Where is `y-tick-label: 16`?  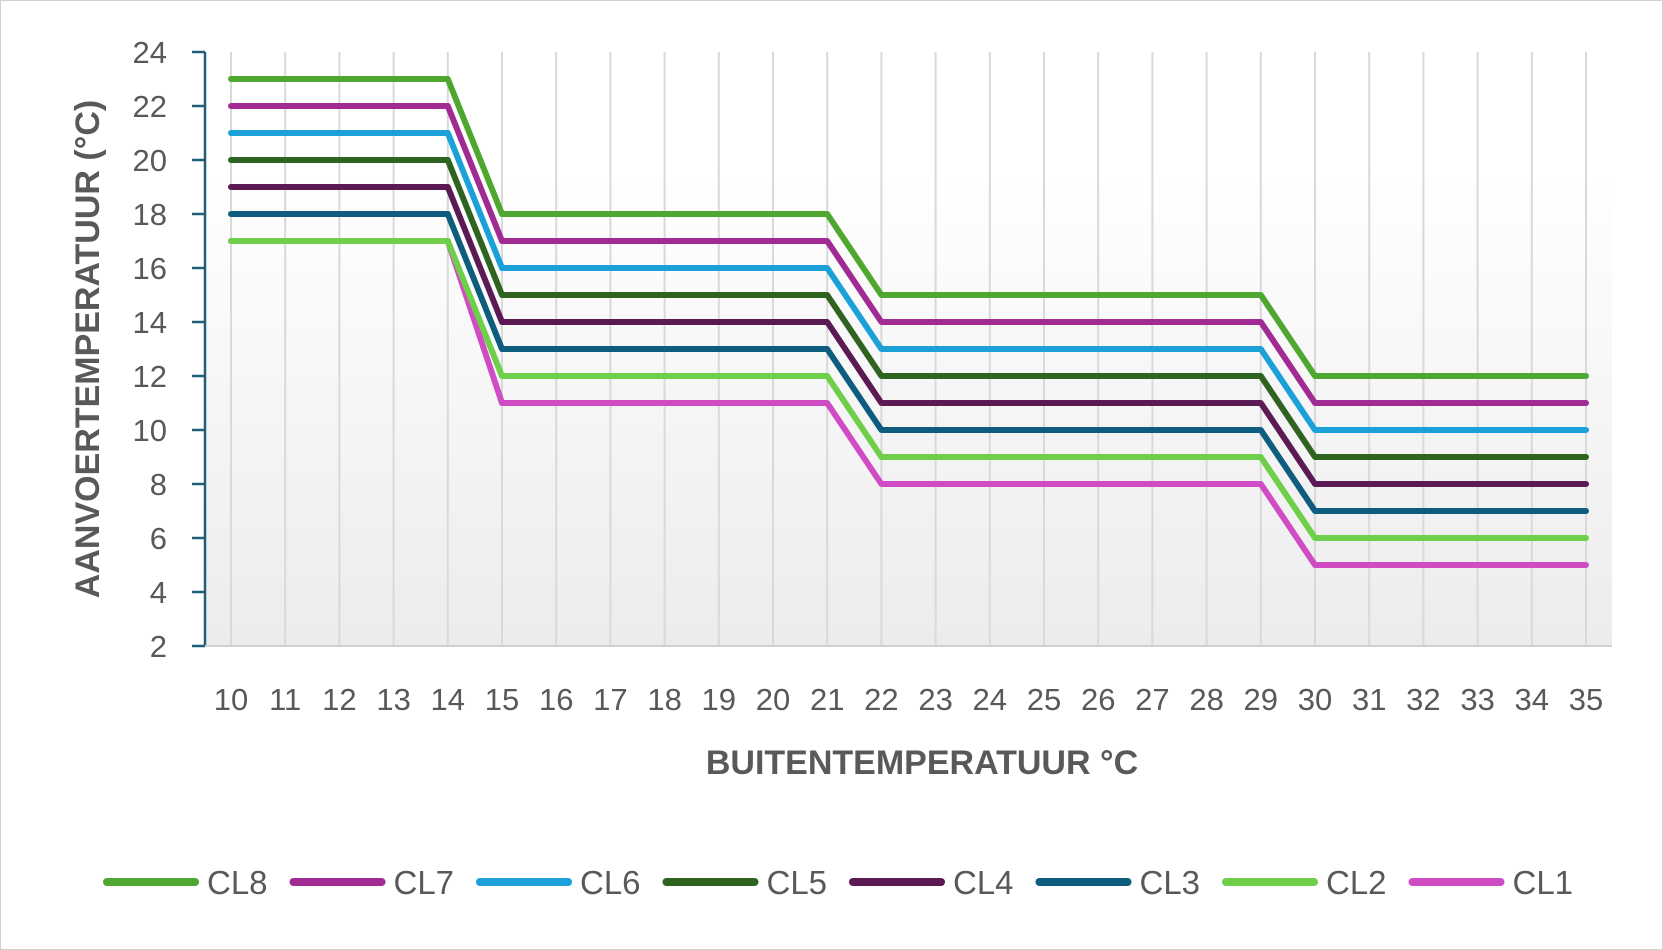
y-tick-label: 16 is located at coordinates (150, 268).